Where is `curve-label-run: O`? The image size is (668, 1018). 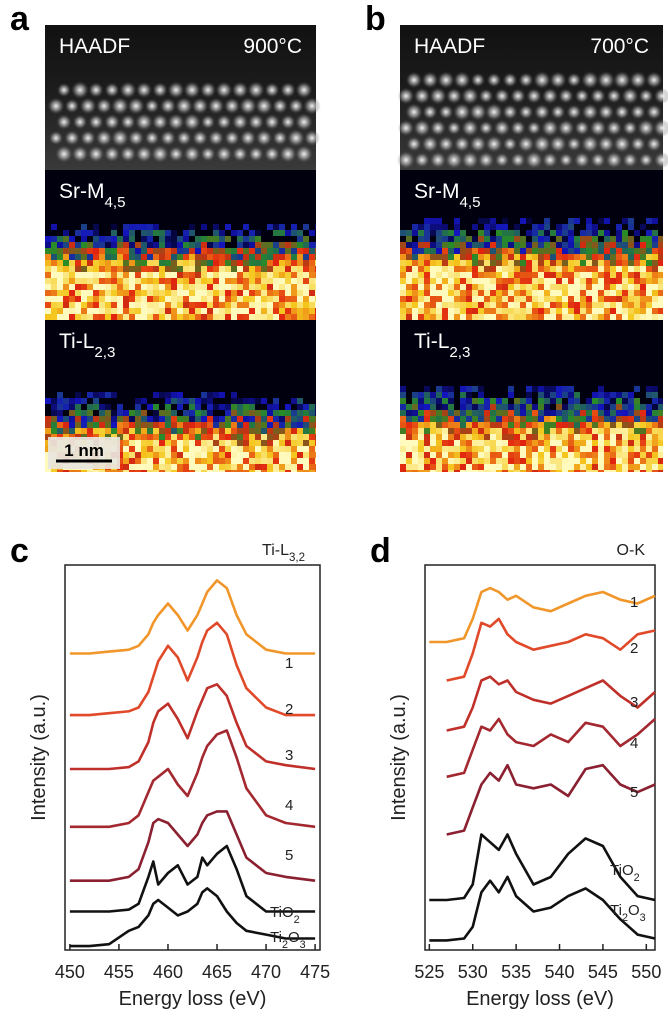 curve-label-run: O is located at coordinates (294, 937).